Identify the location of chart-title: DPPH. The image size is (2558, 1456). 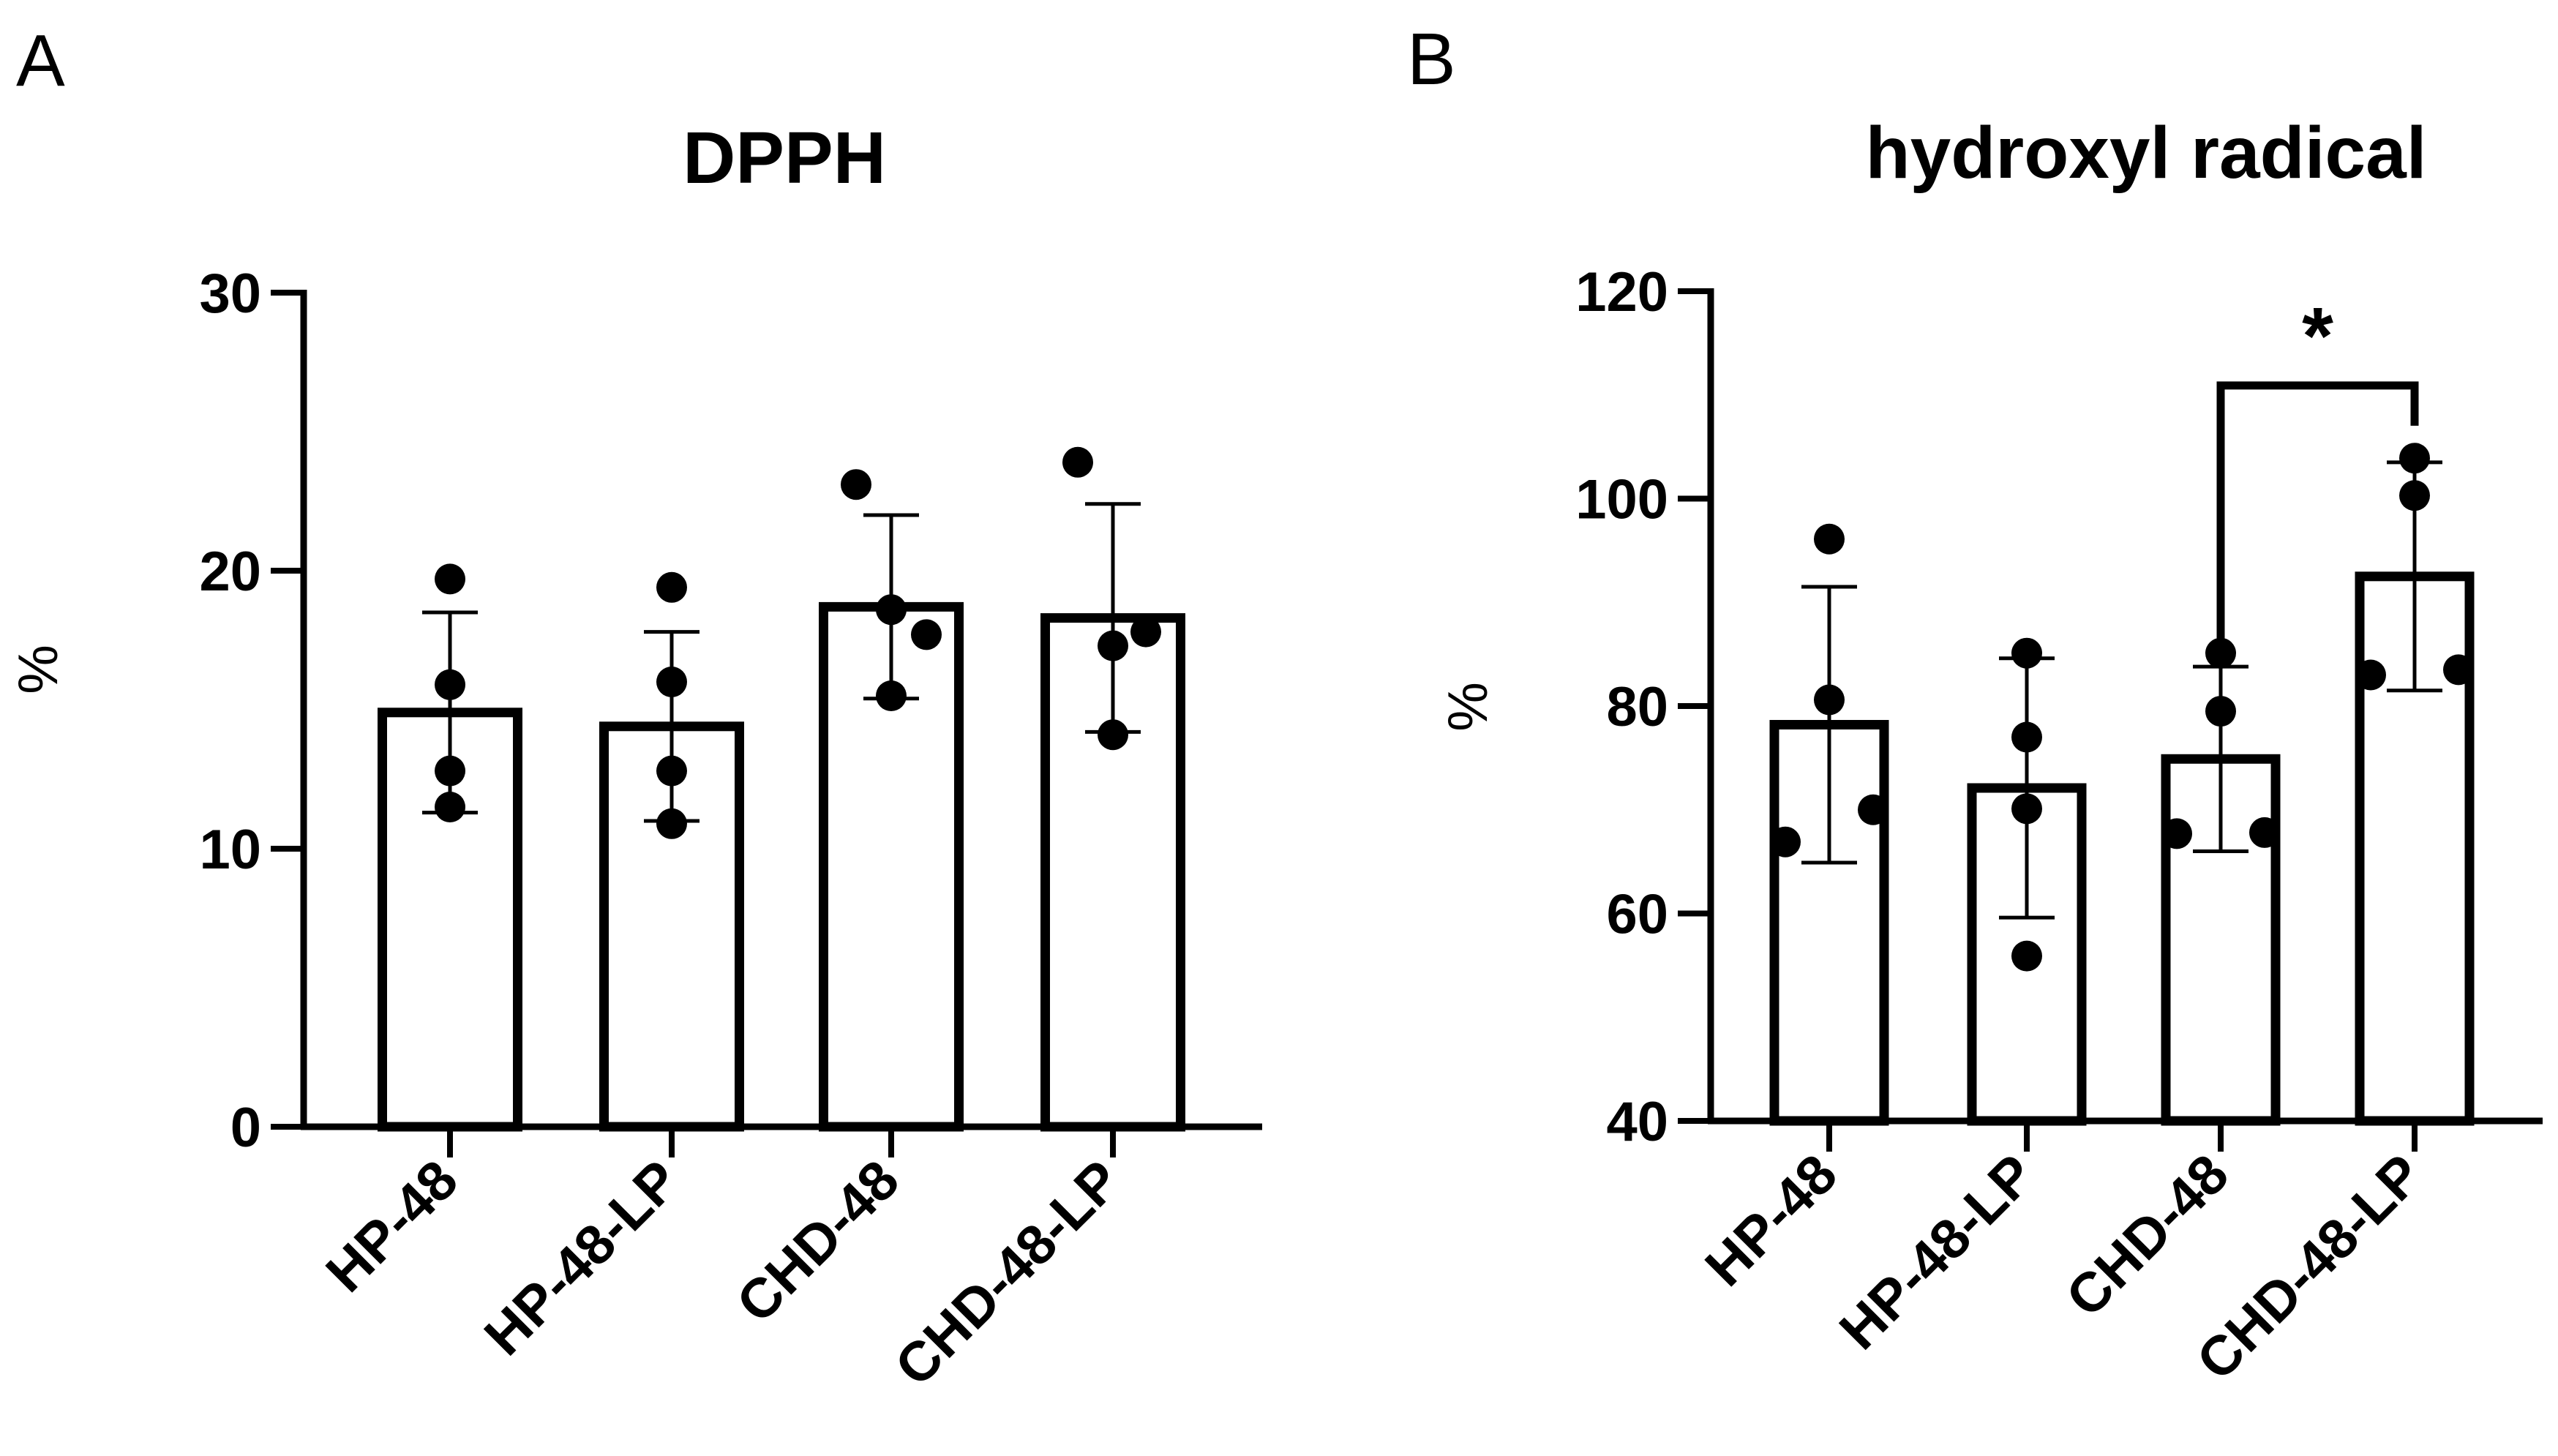
(784, 158).